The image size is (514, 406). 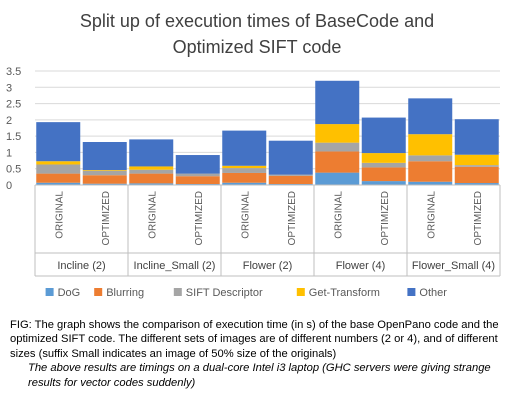 I want to click on x-group-label: Flower (4), so click(x=361, y=266).